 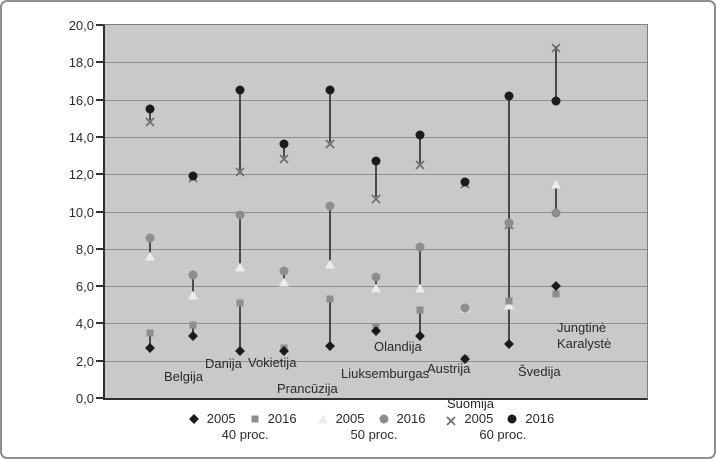 I want to click on y-tick-label: 0,0, so click(x=84, y=398).